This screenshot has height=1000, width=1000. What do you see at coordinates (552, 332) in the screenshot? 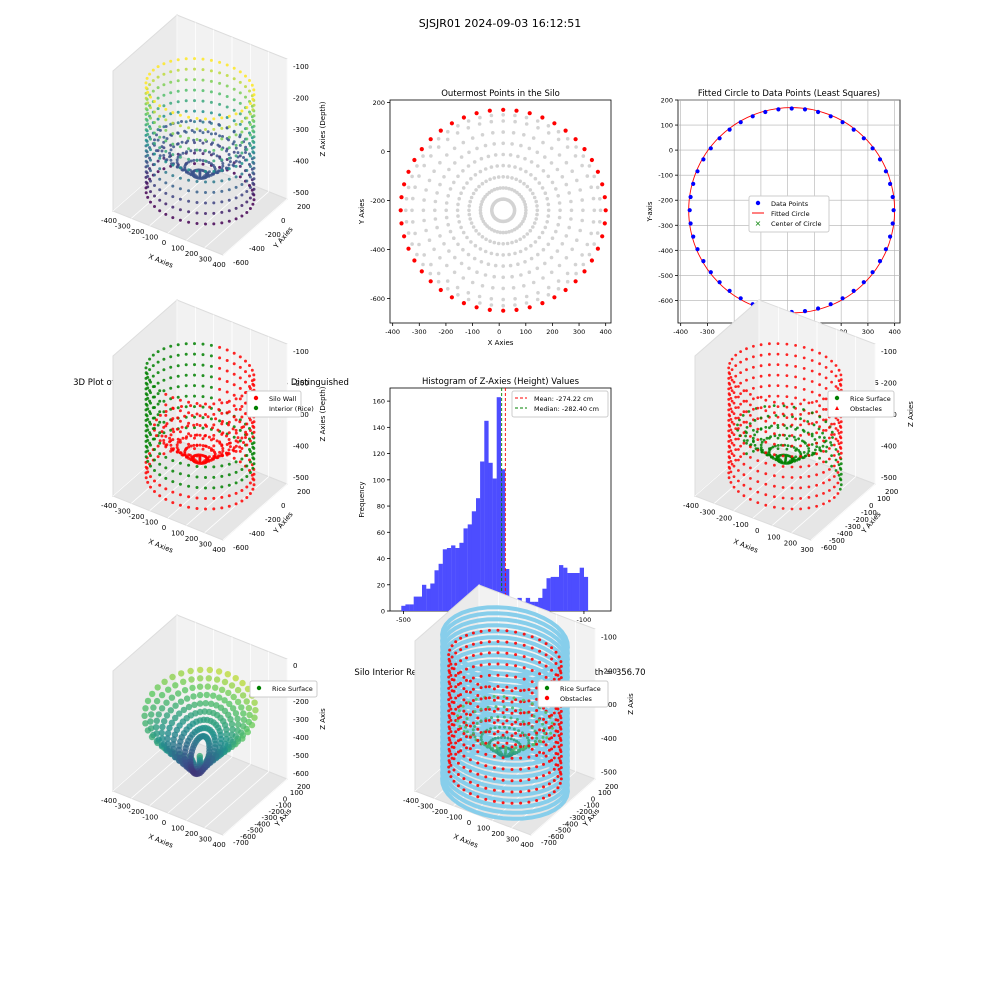
I see `x-tick-label: 200` at bounding box center [552, 332].